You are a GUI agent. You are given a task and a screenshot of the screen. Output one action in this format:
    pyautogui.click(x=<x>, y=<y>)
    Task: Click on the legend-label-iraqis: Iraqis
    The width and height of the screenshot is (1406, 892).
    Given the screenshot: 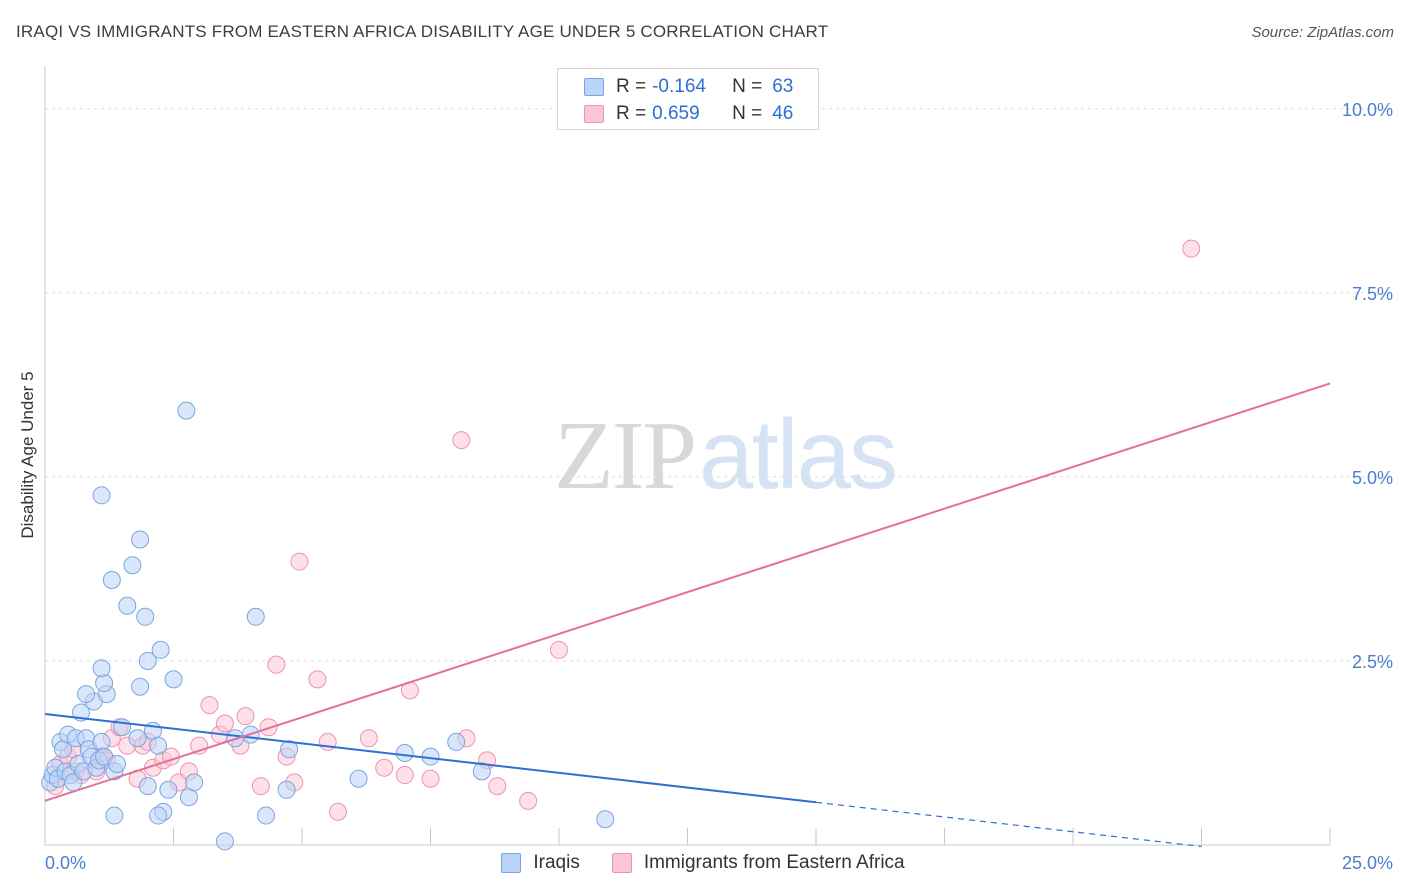 What is the action you would take?
    pyautogui.click(x=556, y=862)
    